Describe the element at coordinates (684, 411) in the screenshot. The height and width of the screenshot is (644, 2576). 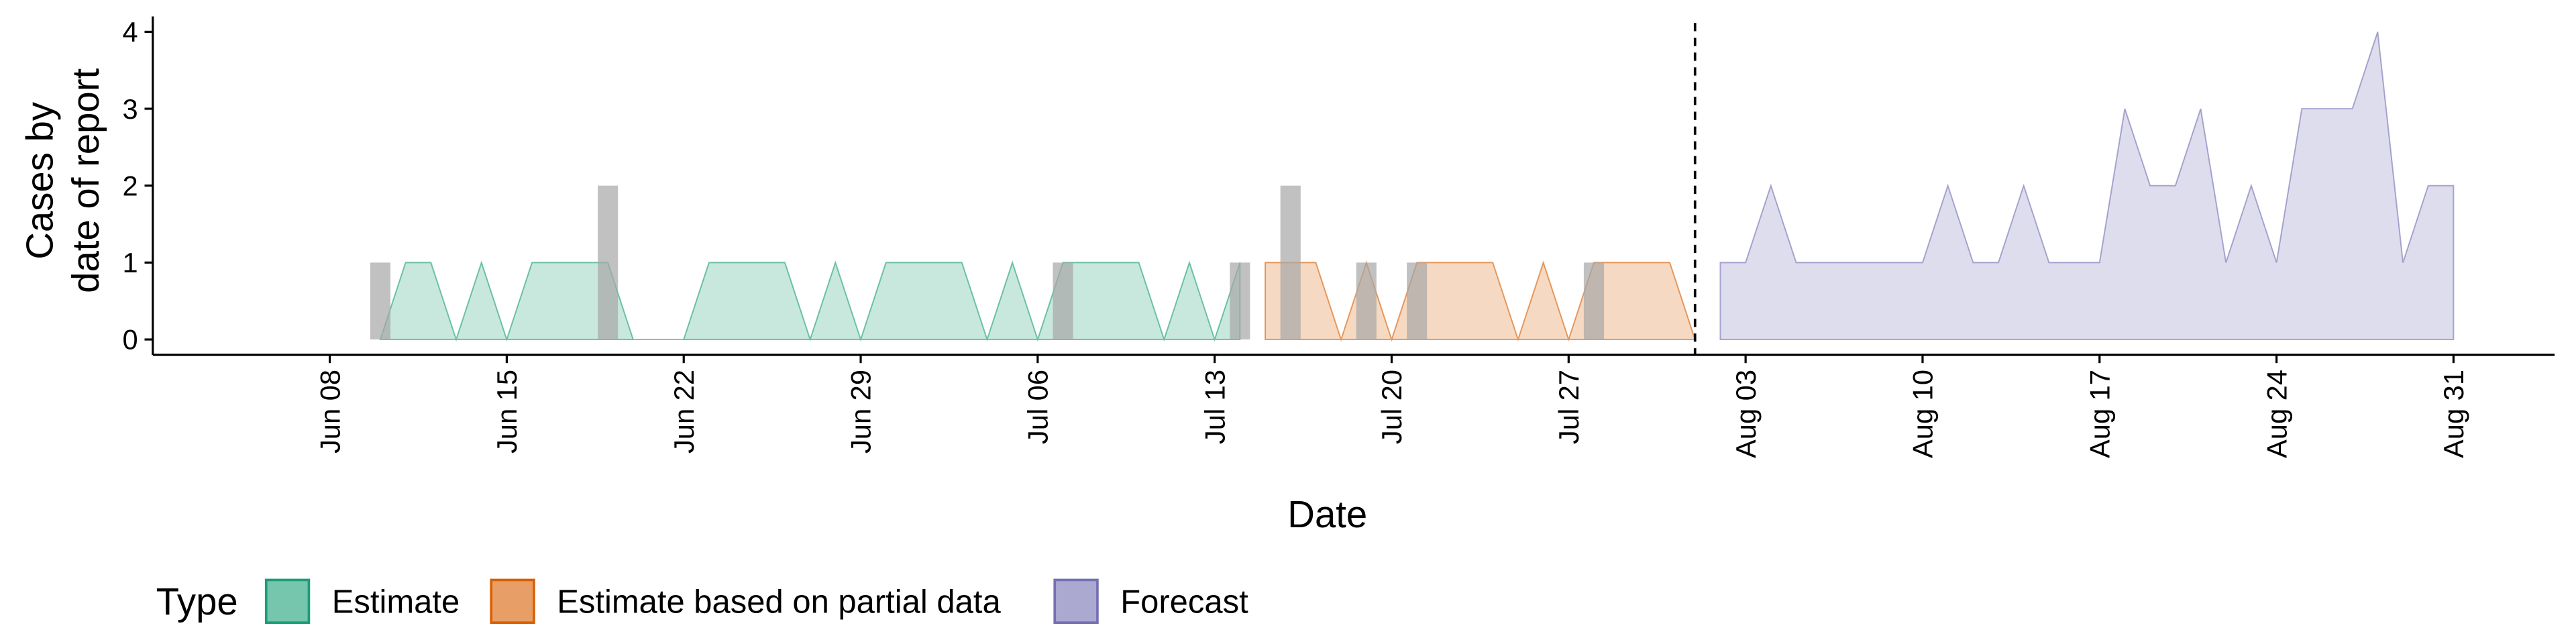
I see `x-tick-label: Jun 22` at that location.